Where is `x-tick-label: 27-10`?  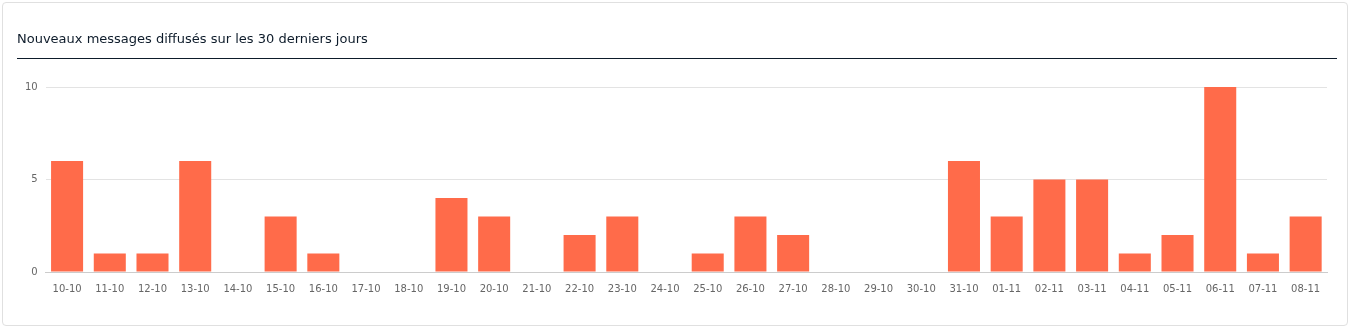
x-tick-label: 27-10 is located at coordinates (793, 288).